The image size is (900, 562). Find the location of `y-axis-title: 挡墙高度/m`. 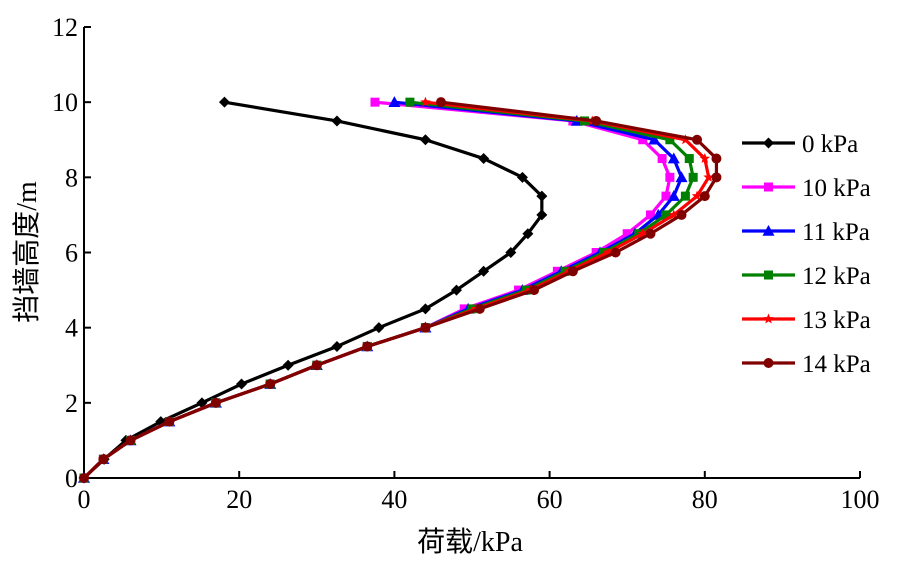

y-axis-title: 挡墙高度/m is located at coordinates (27, 252).